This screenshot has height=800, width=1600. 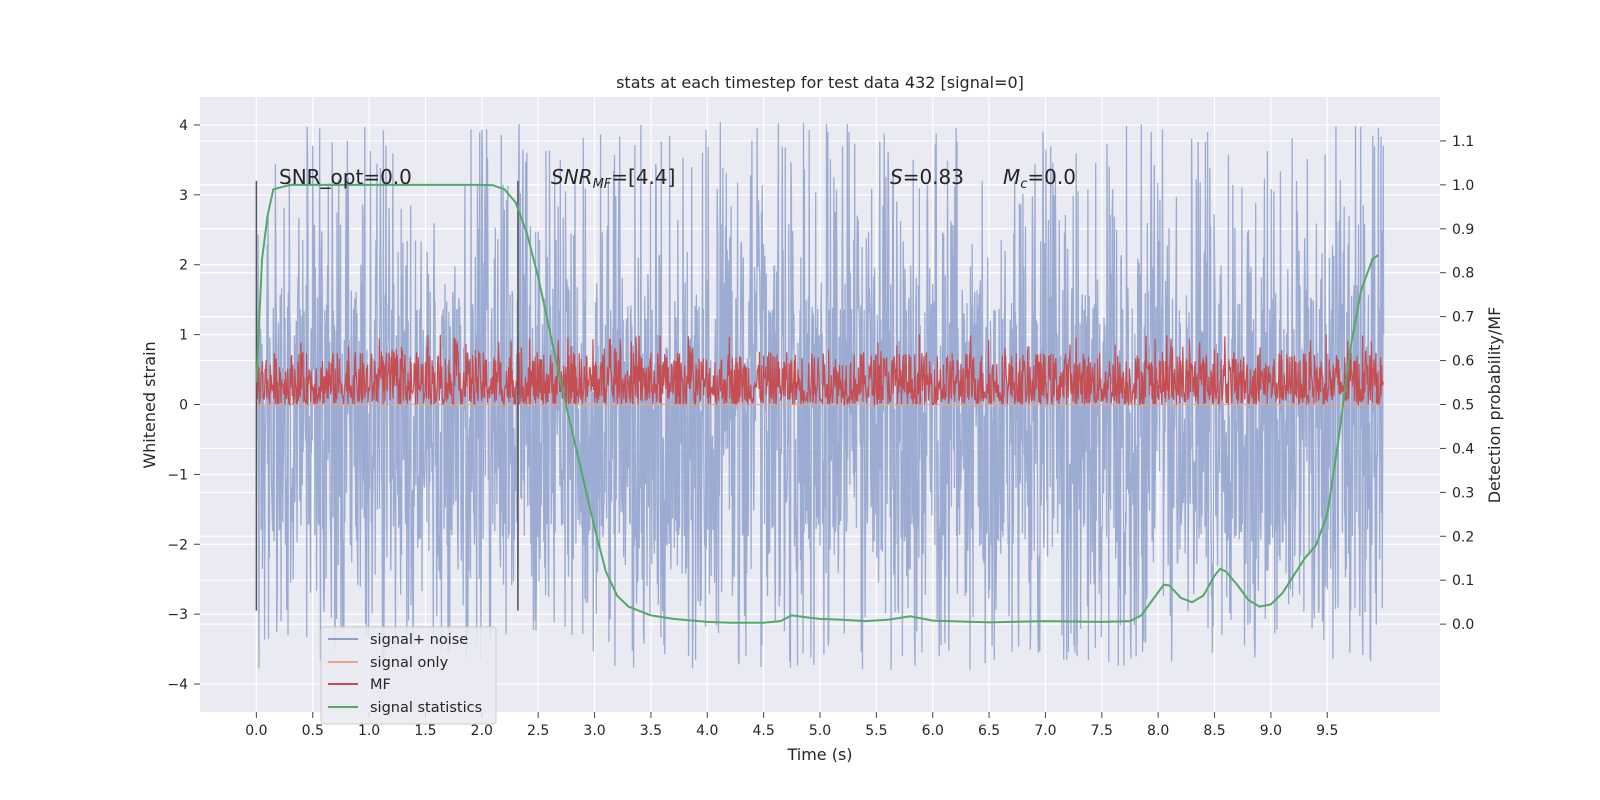 I want to click on x-tick-label: 8.0, so click(x=1158, y=731).